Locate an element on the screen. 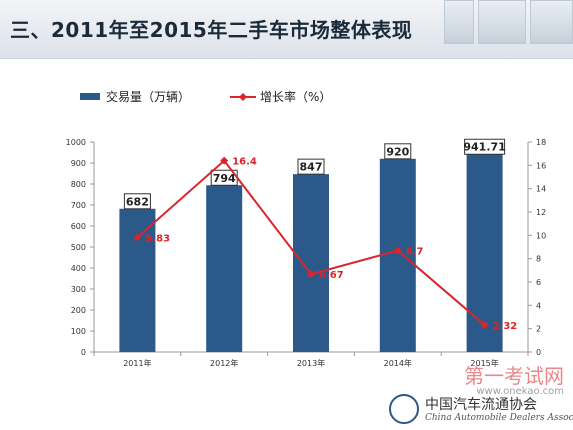 This screenshot has width=573, height=430. bar-2011年 is located at coordinates (137, 280).